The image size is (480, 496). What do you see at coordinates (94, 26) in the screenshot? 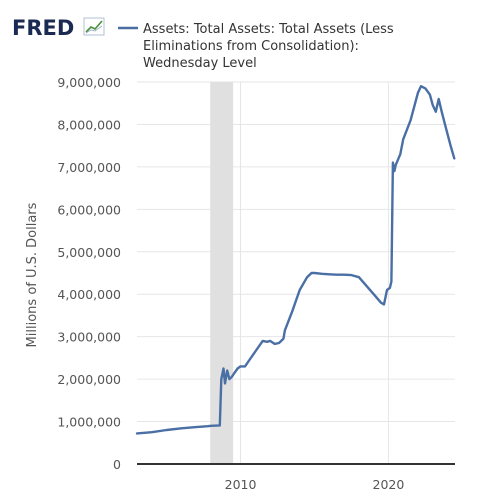
I see `fred-chart-logo-icon` at bounding box center [94, 26].